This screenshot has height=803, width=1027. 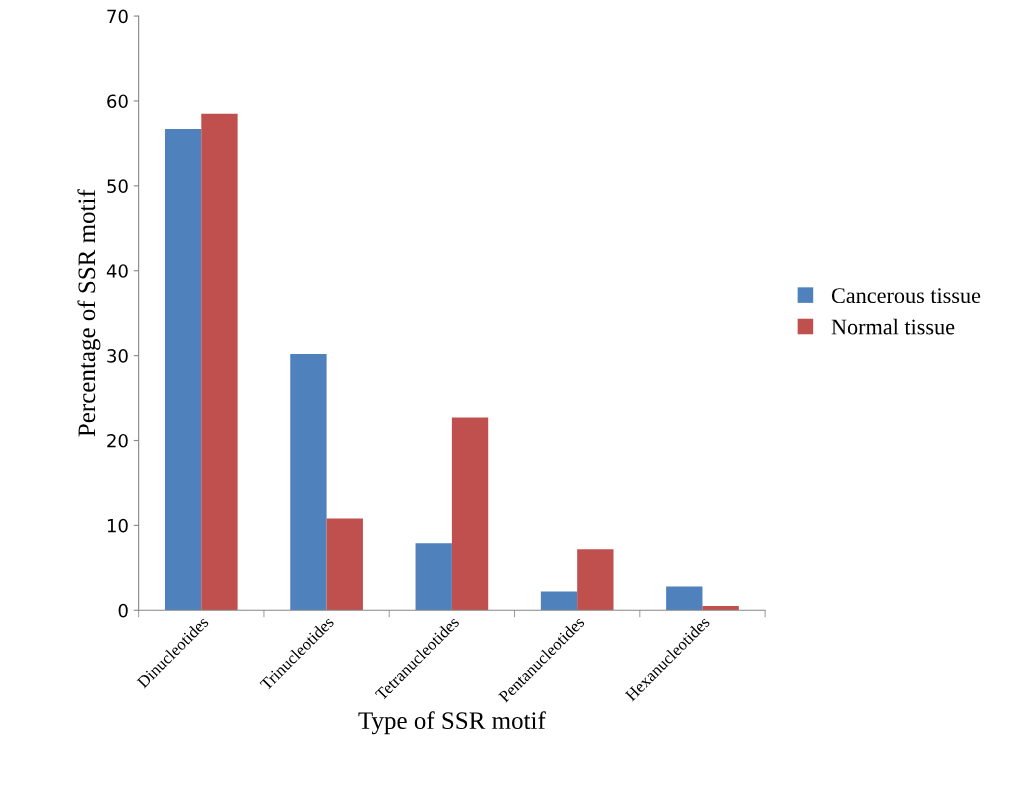 What do you see at coordinates (117, 271) in the screenshot?
I see `y-tick-label: 40` at bounding box center [117, 271].